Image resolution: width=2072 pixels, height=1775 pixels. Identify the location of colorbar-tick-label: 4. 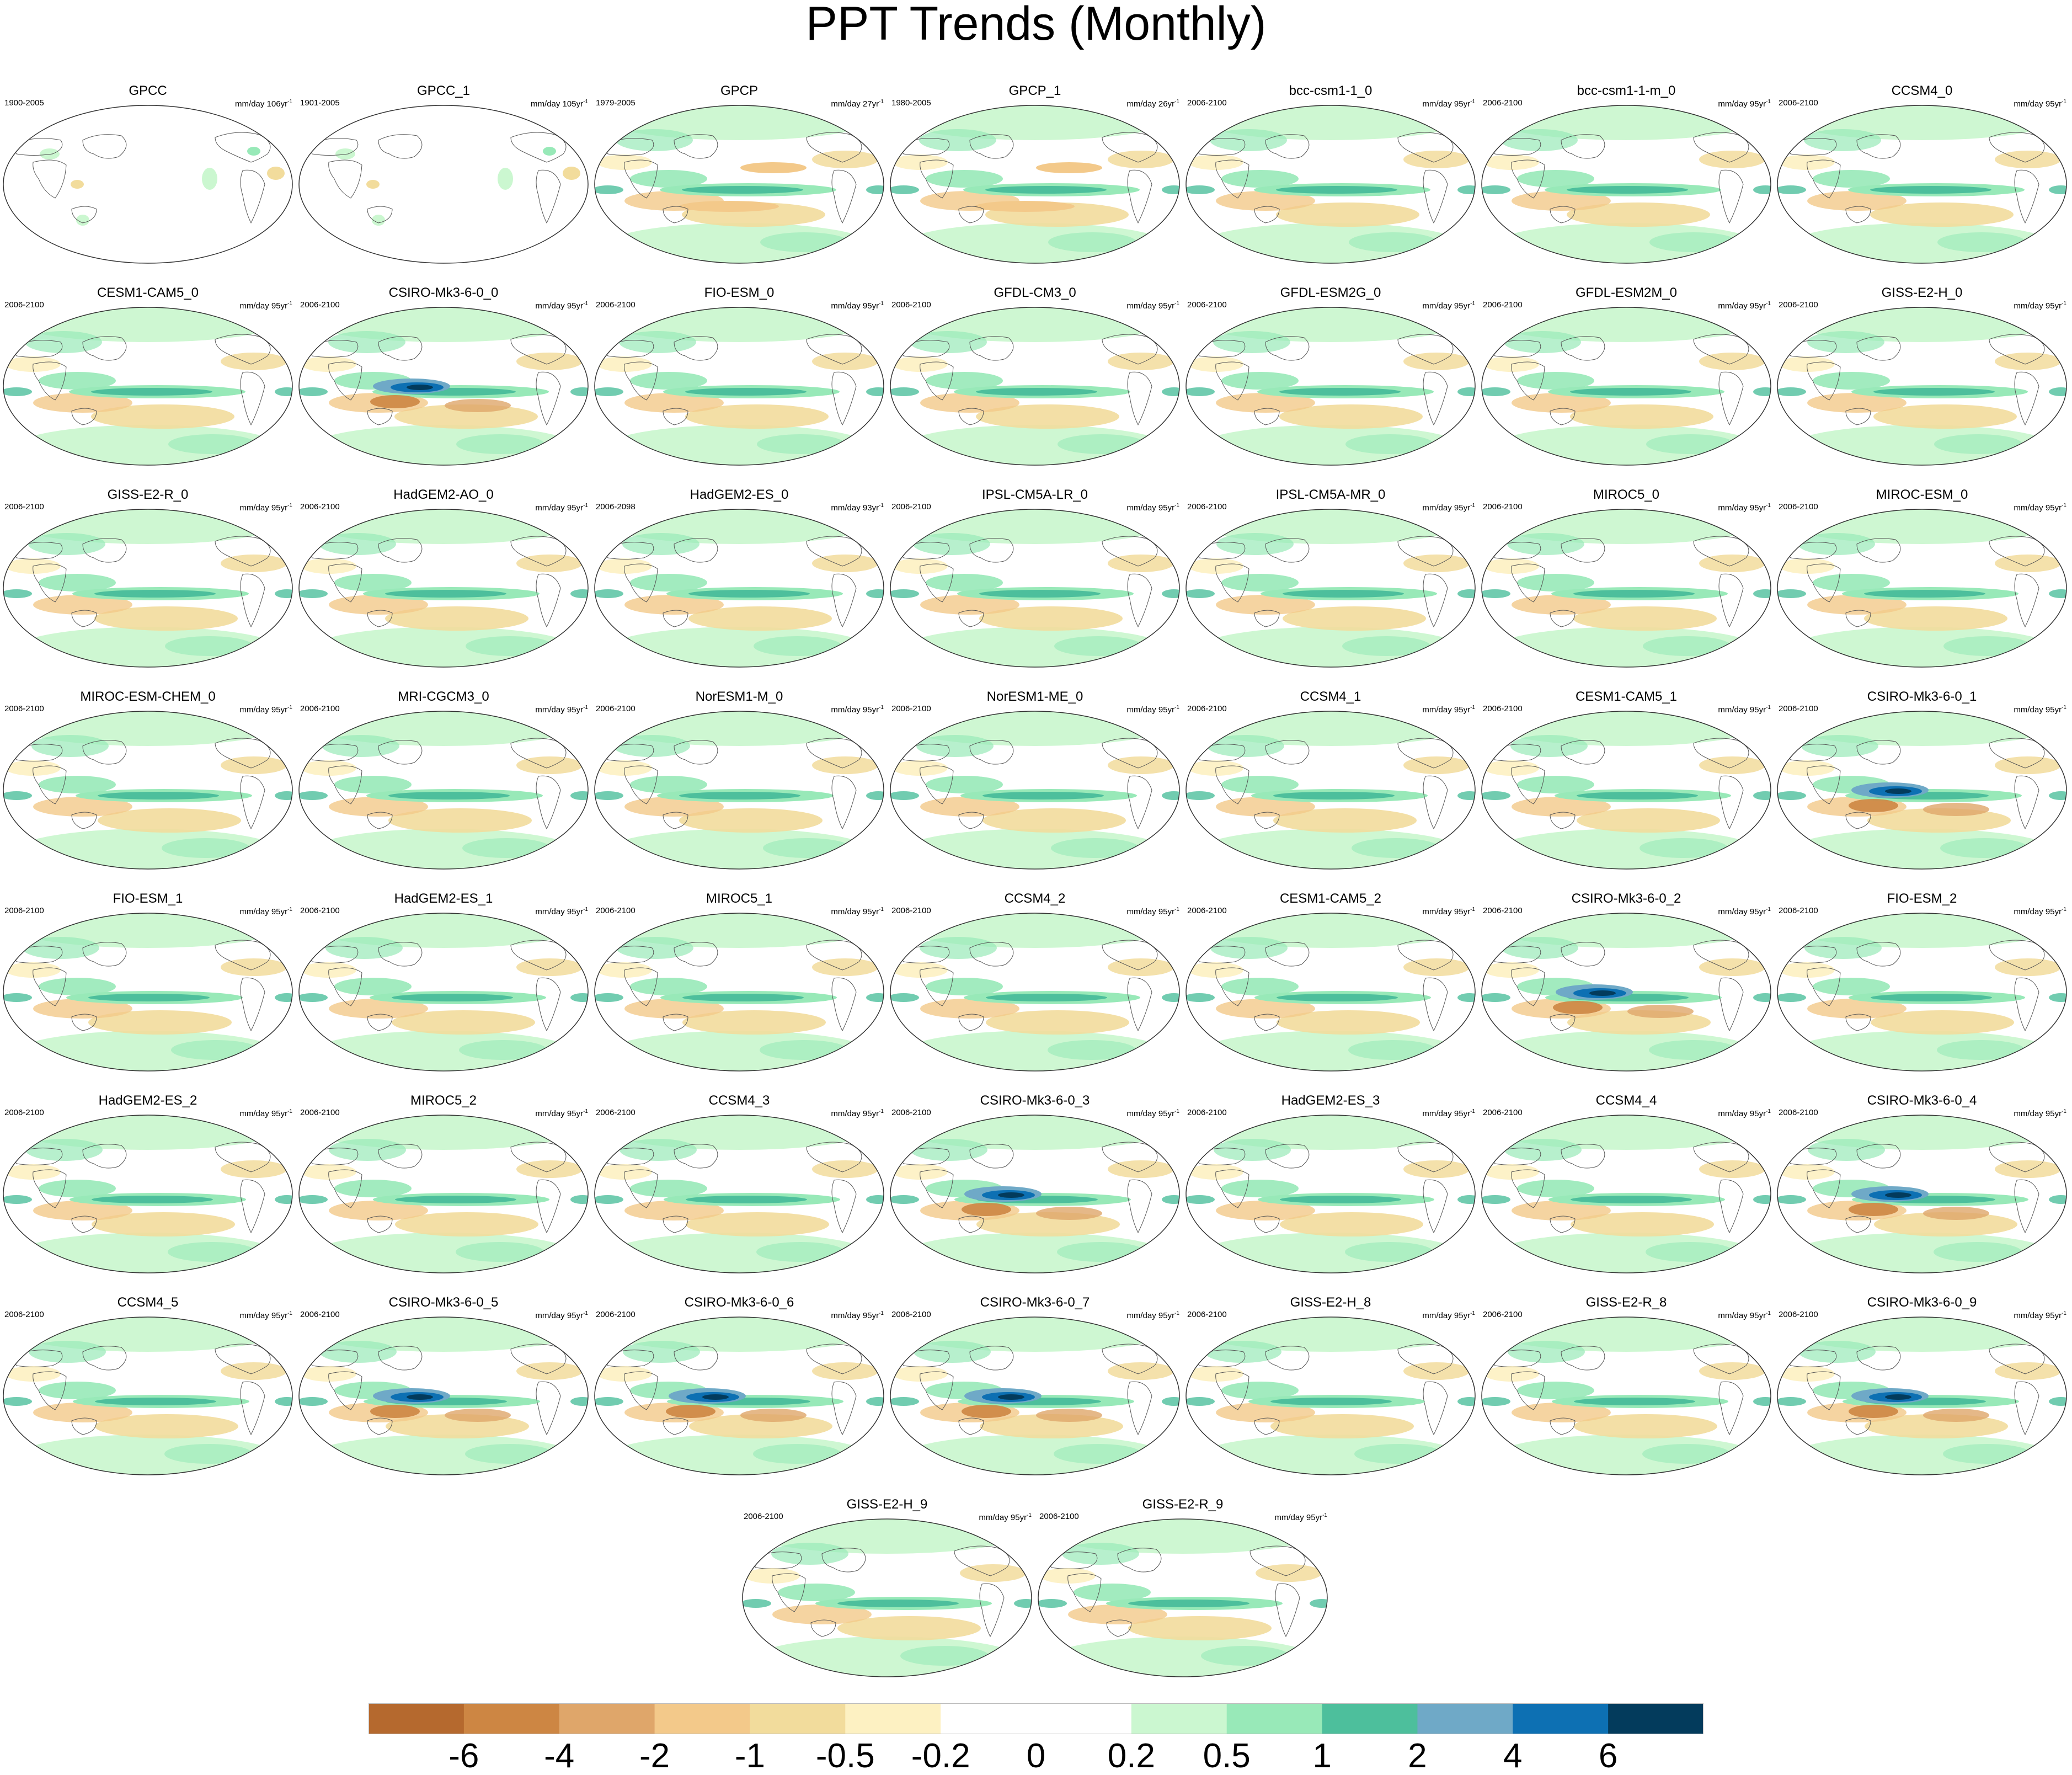
(1513, 1756).